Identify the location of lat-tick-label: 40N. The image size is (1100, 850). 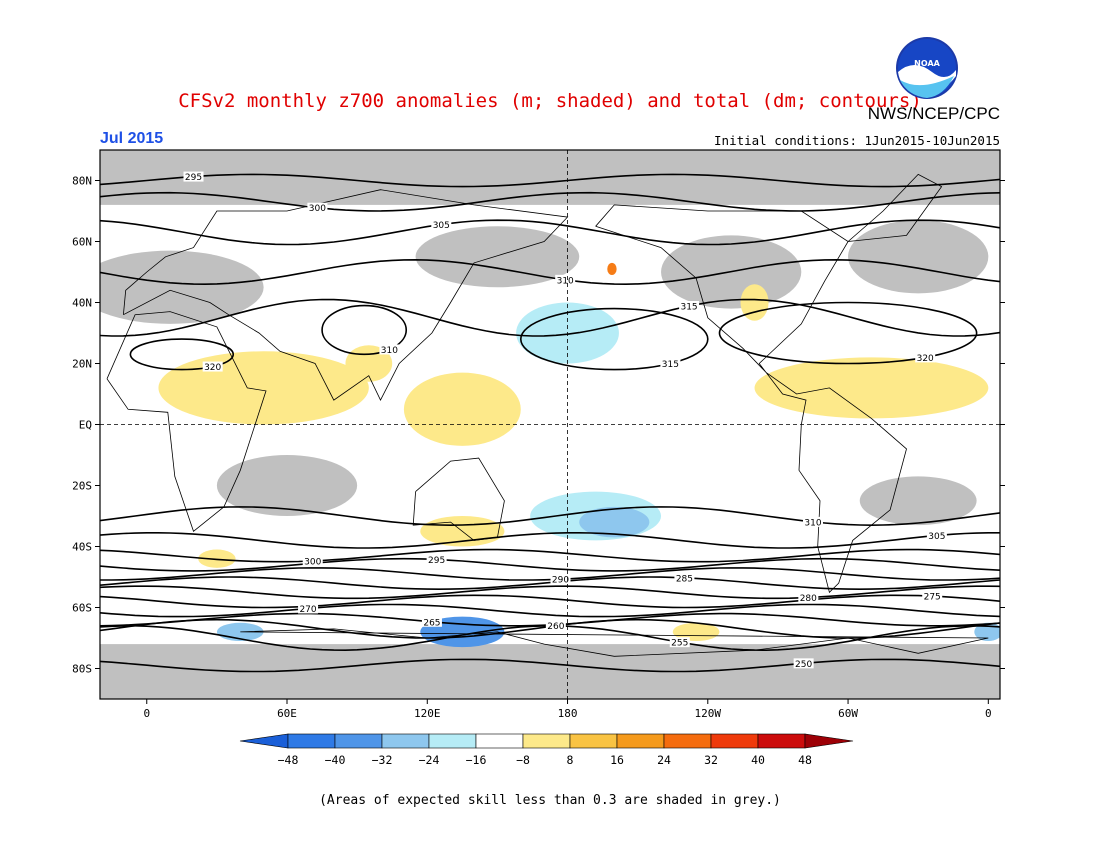
(82, 303).